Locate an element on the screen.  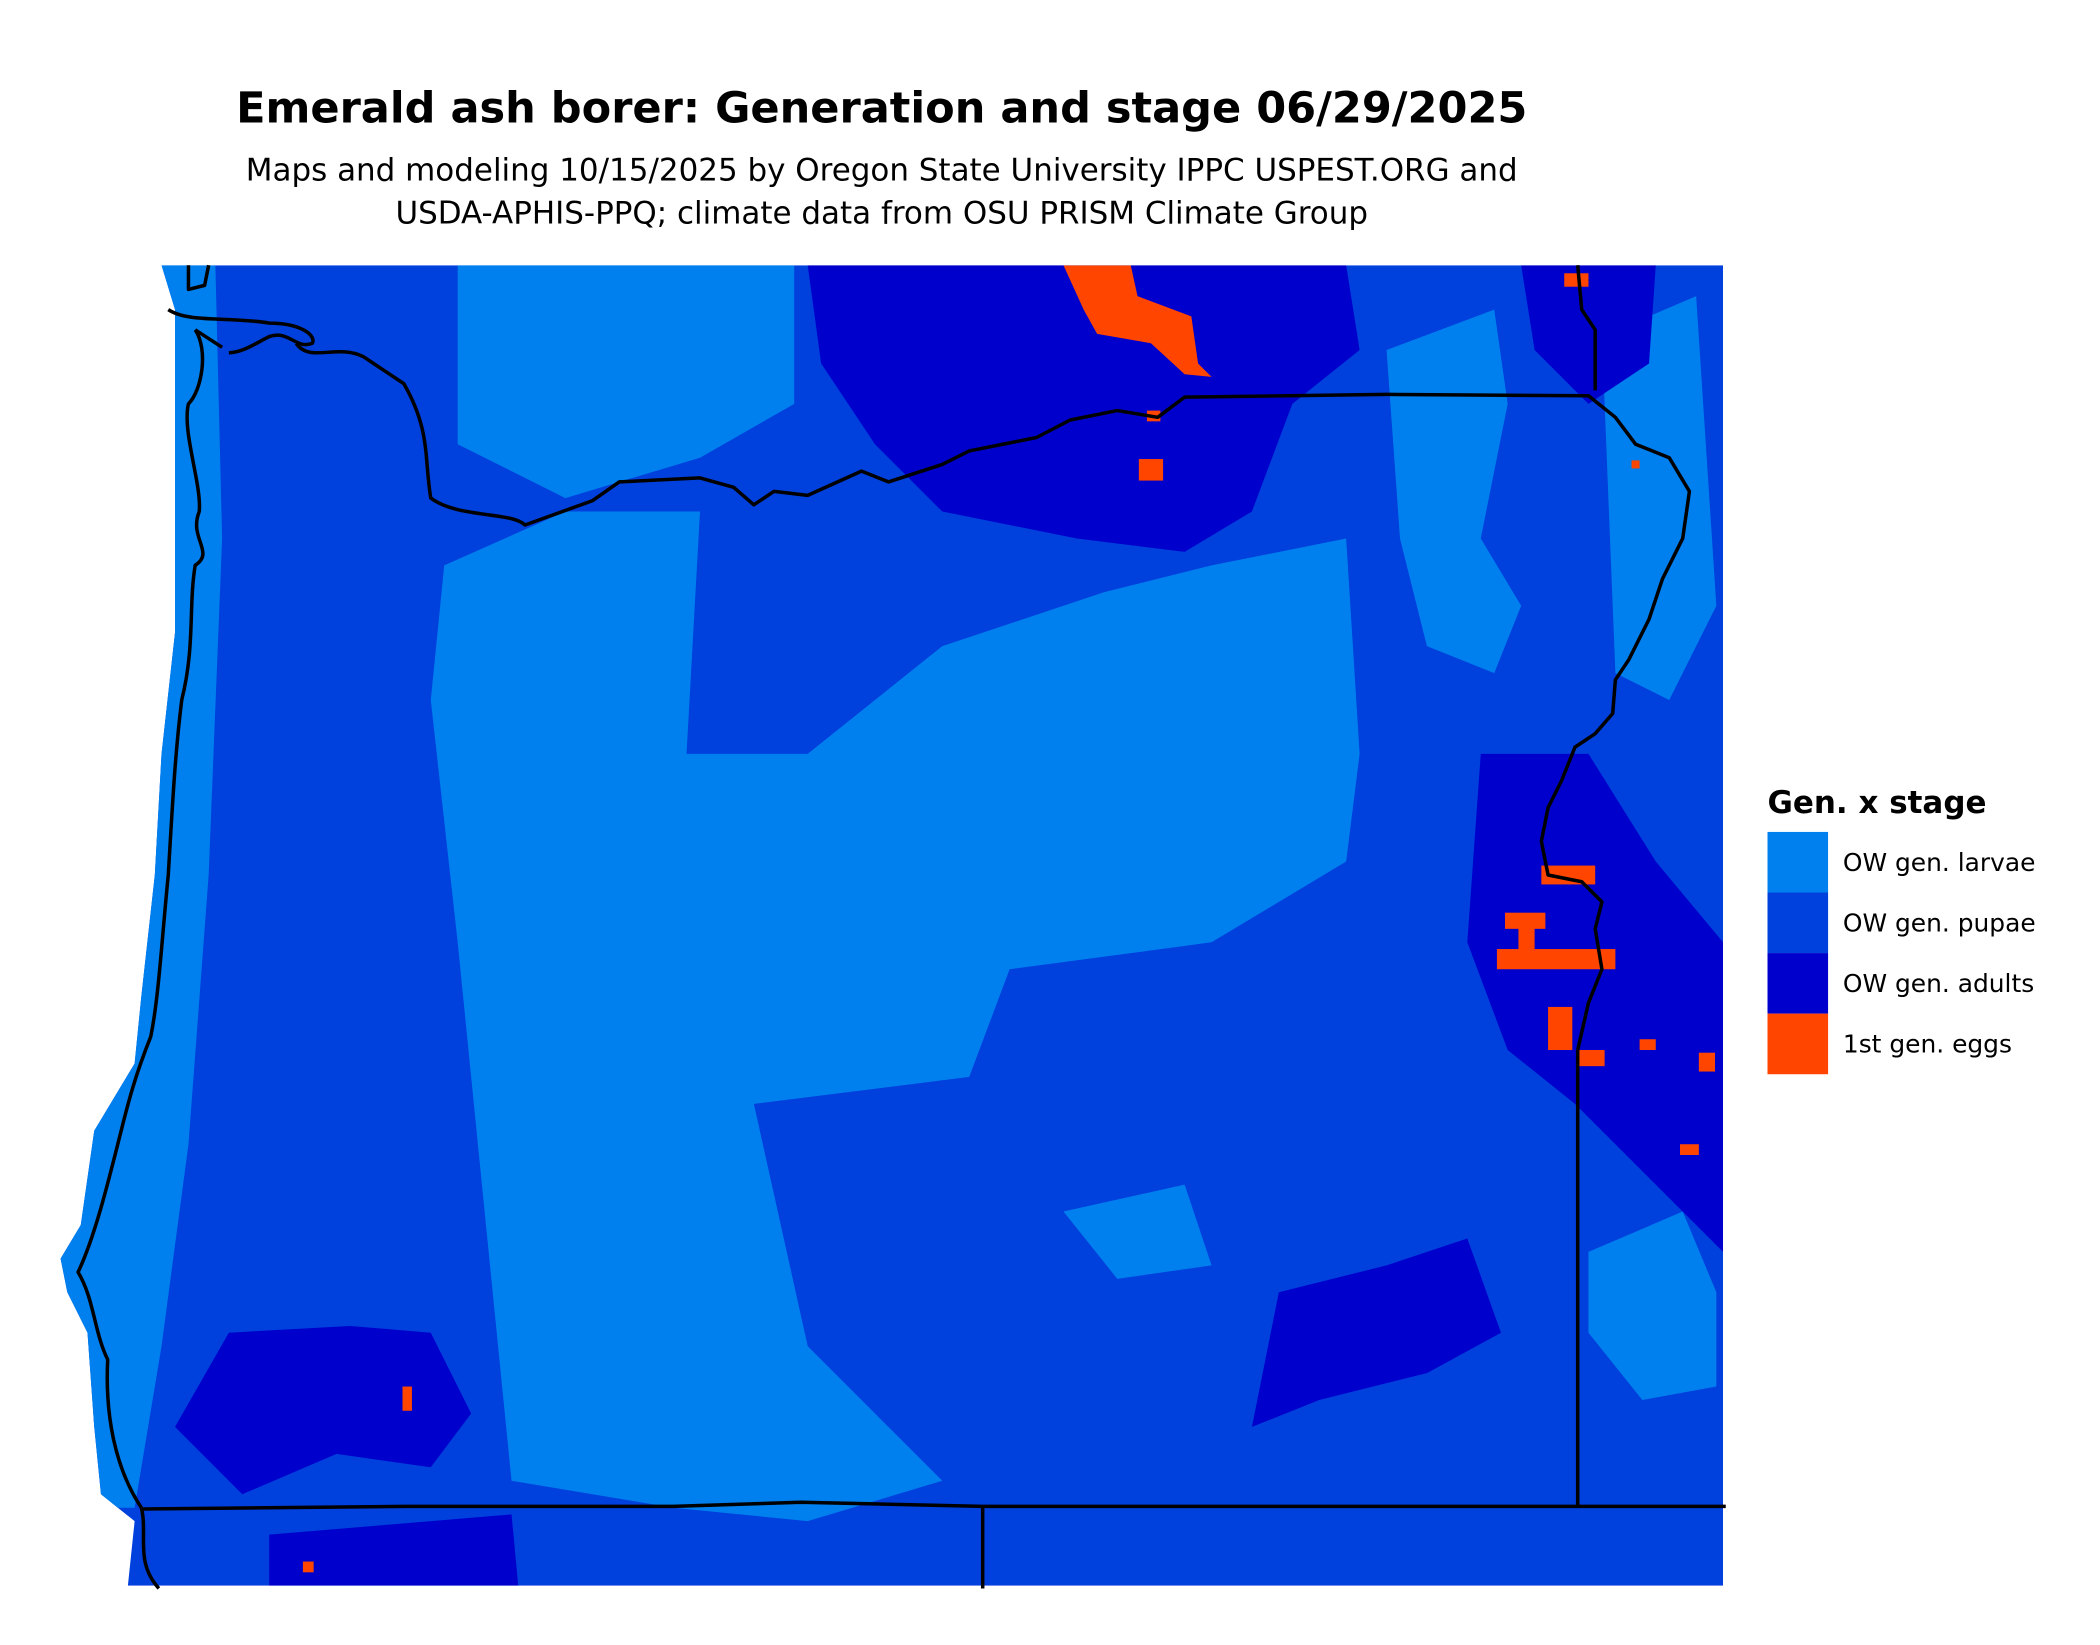
legend-label-adults: OW gen. adults is located at coordinates (1938, 983).